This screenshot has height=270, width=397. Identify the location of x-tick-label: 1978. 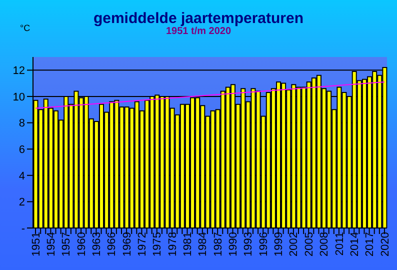
(172, 244).